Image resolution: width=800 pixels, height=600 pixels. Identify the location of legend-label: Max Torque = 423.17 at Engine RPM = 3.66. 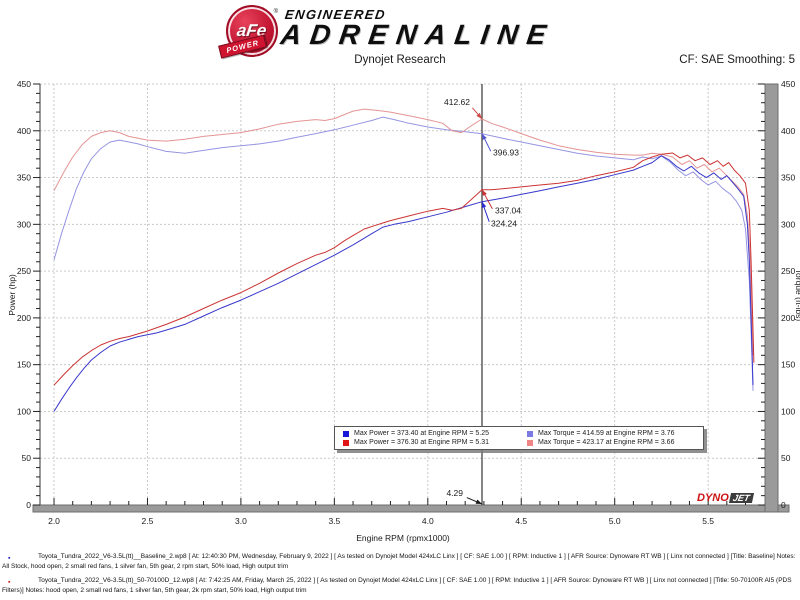
(606, 442).